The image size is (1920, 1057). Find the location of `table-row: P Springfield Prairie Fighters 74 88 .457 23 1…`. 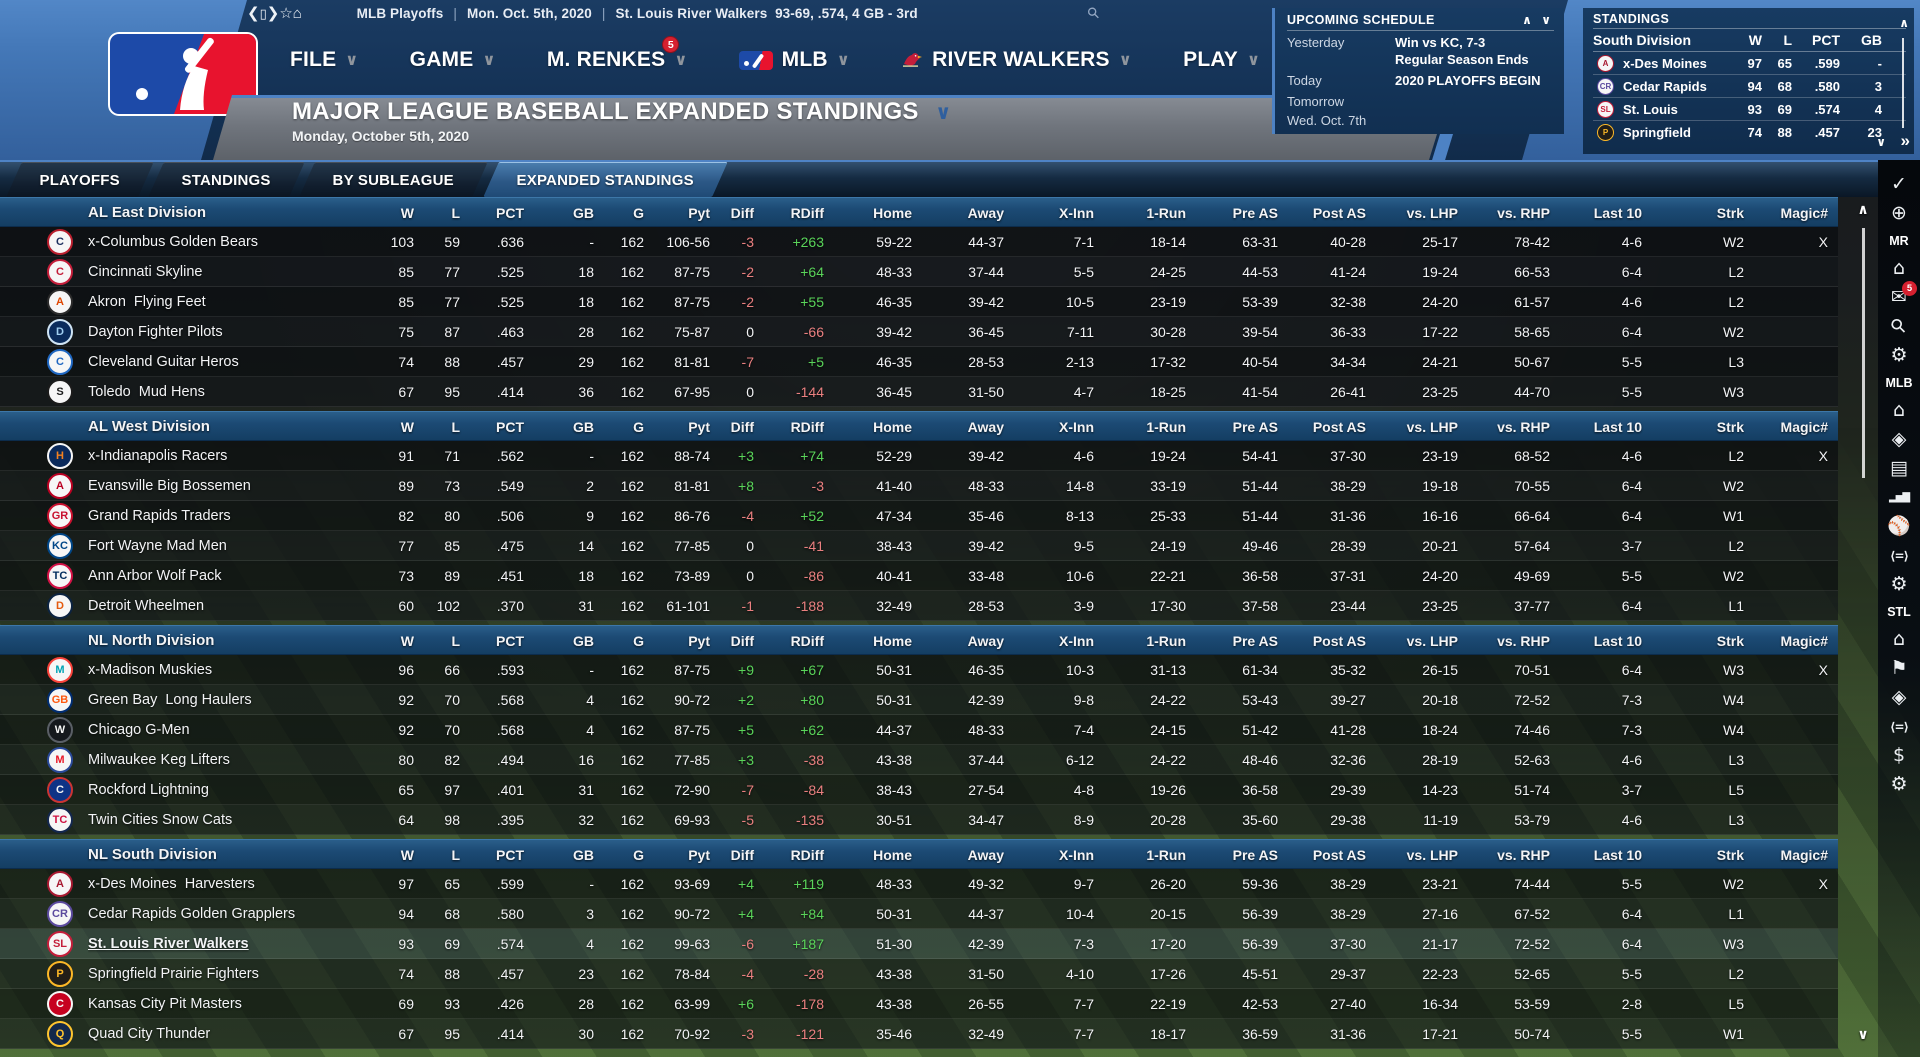

table-row: P Springfield Prairie Fighters 74 88 .457 23 1… is located at coordinates (919, 974).